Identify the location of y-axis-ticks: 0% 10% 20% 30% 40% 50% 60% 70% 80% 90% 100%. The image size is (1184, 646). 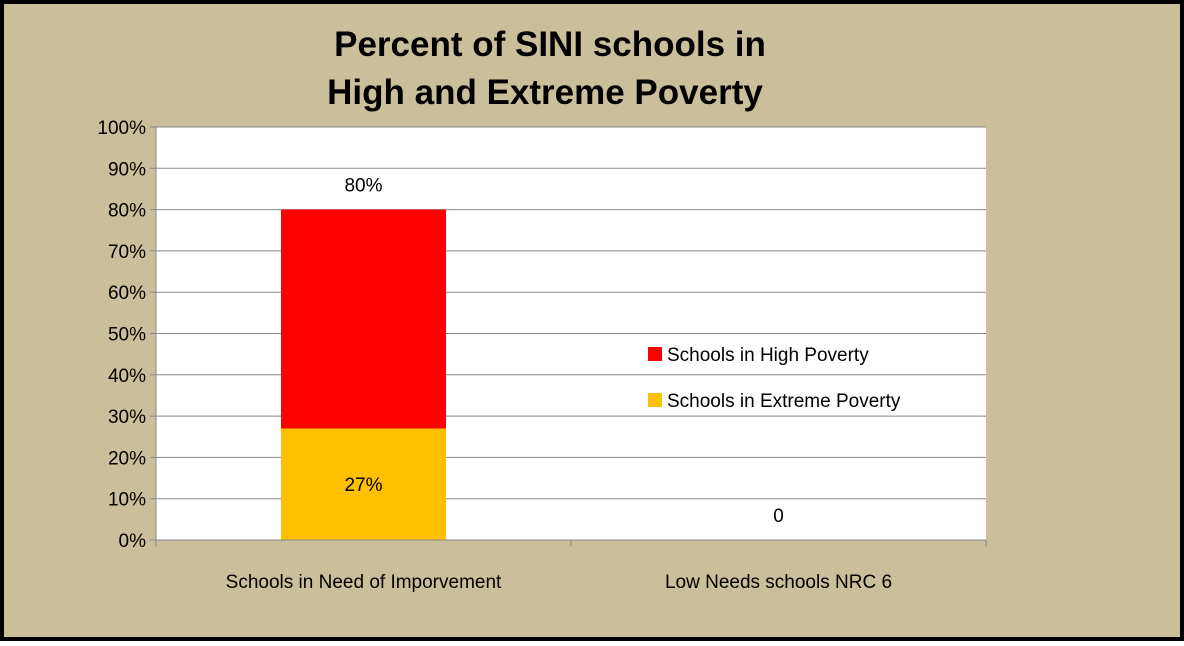
(126, 335).